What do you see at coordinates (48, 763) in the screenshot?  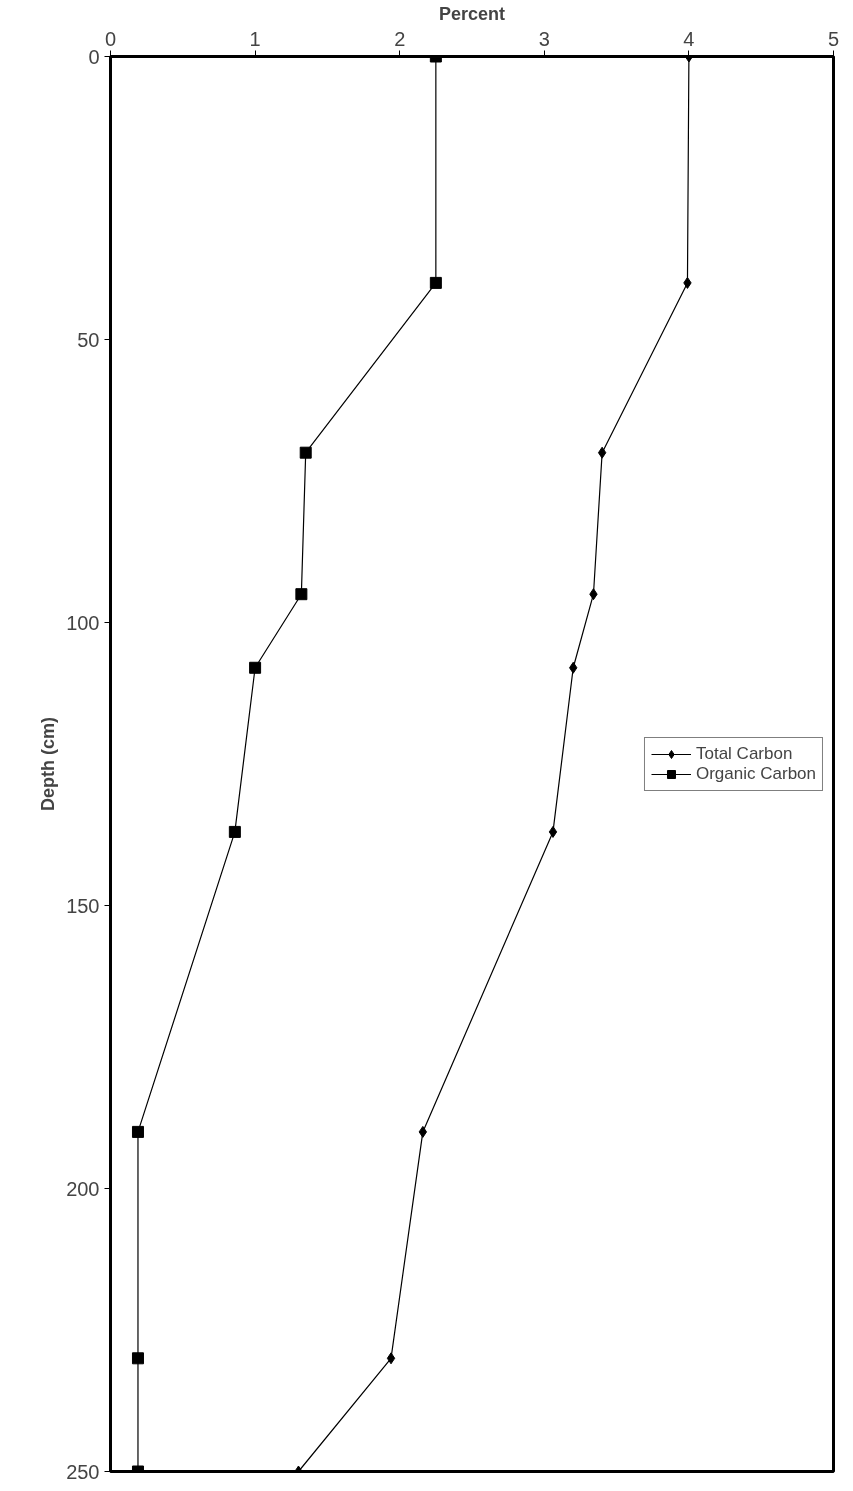 I see `y-axis-title: Depth (cm)` at bounding box center [48, 763].